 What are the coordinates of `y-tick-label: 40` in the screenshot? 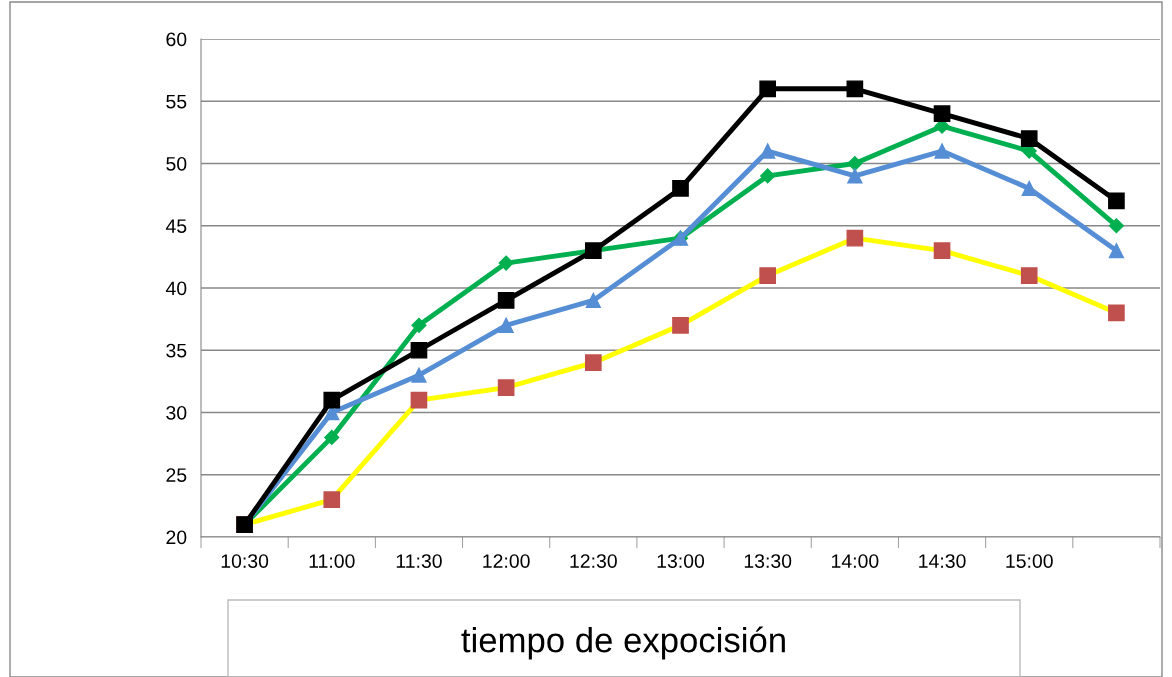 It's located at (176, 288).